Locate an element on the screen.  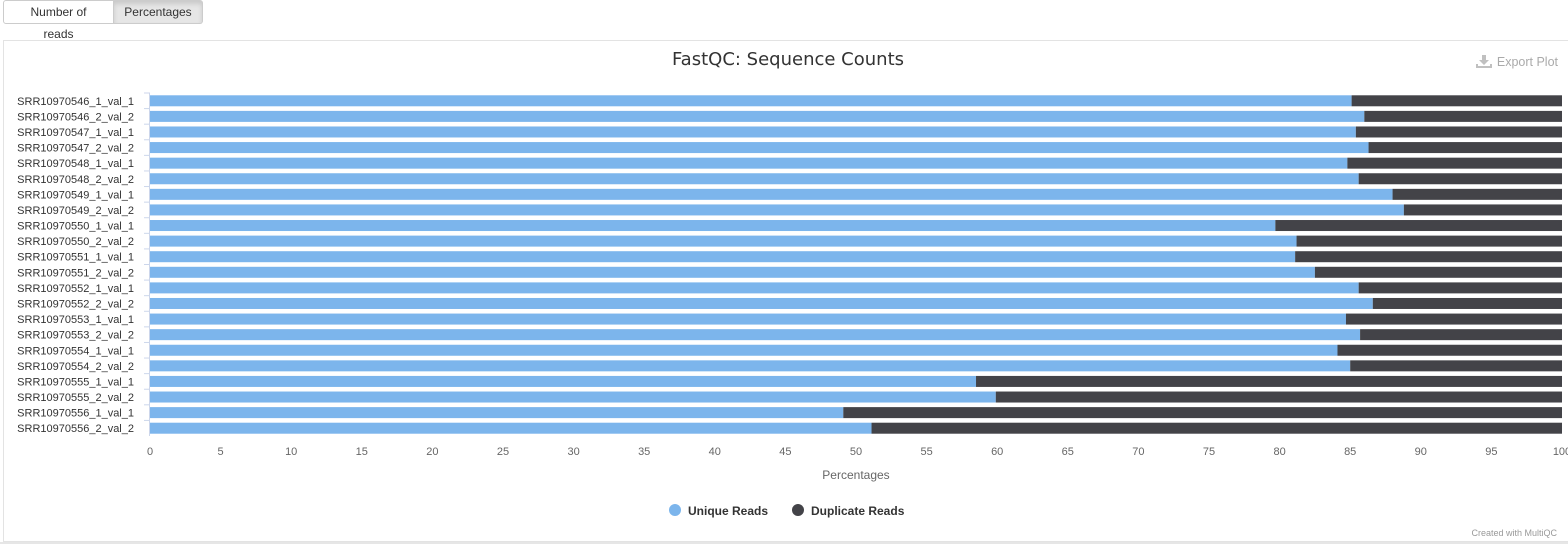
x-tick-label: 5 is located at coordinates (221, 452).